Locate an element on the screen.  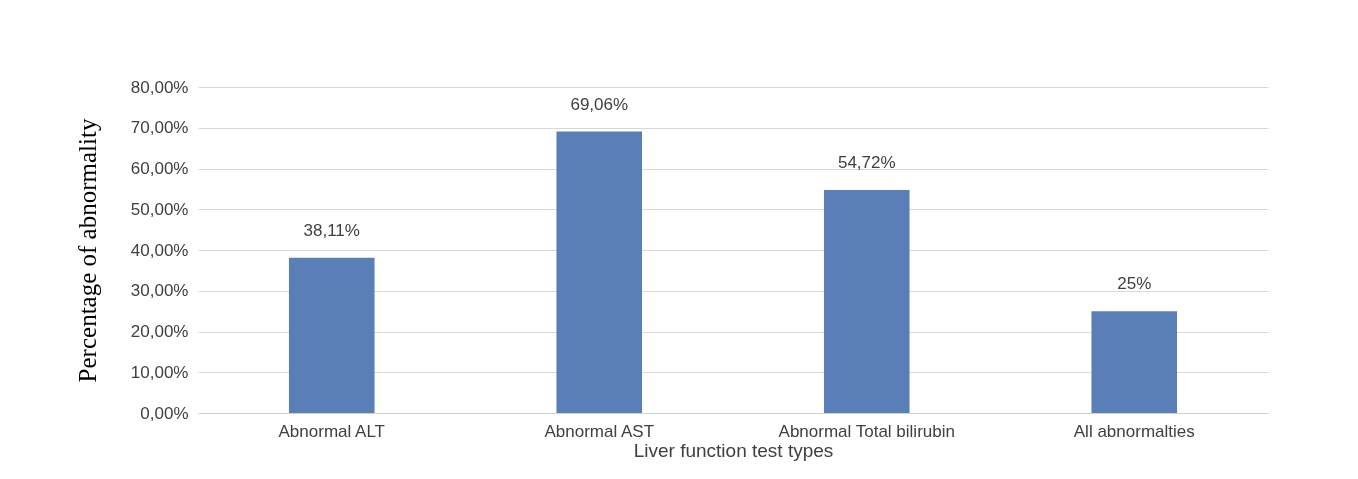
x-axis-title: Liver function test types is located at coordinates (733, 450).